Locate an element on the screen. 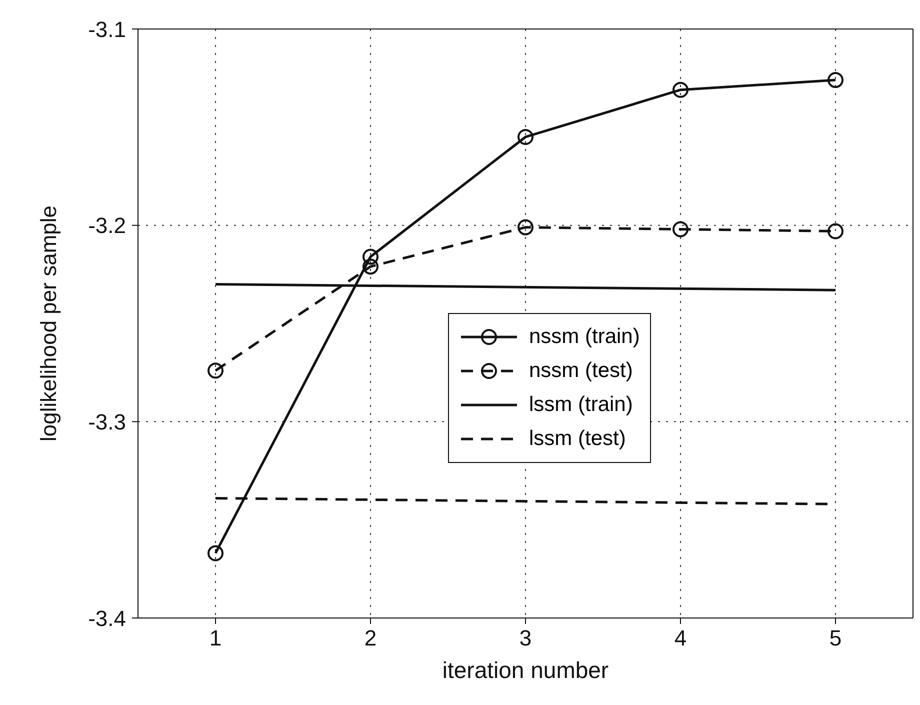  y-tick-label: -3.3 is located at coordinates (107, 421).